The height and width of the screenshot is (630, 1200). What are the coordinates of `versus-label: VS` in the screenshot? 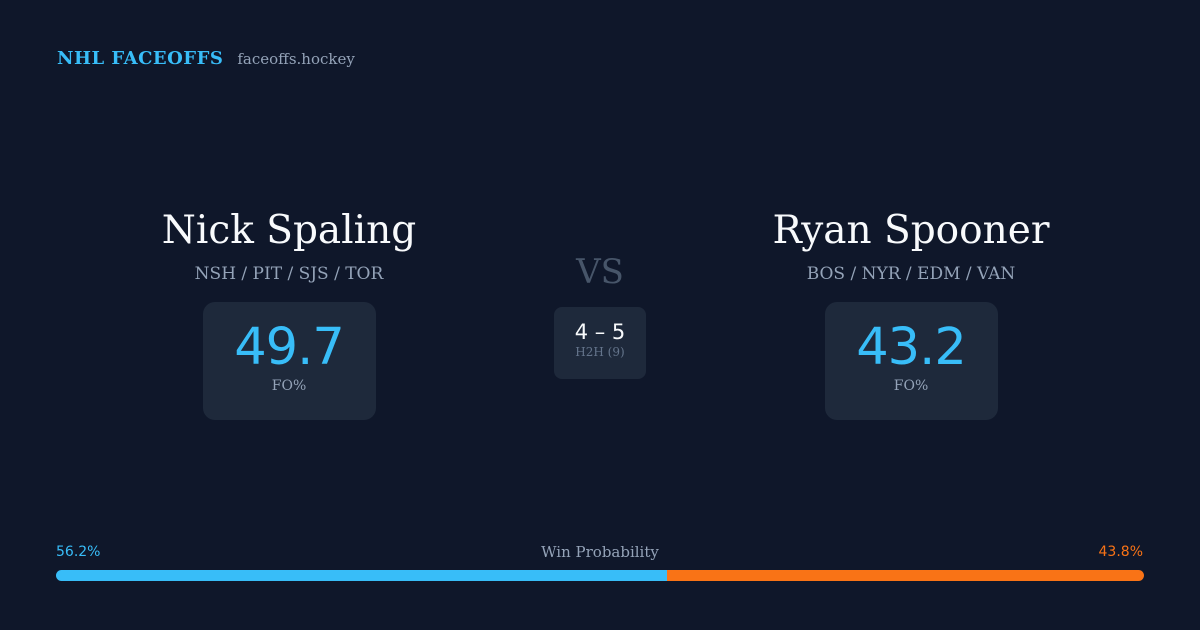 It's located at (600, 272).